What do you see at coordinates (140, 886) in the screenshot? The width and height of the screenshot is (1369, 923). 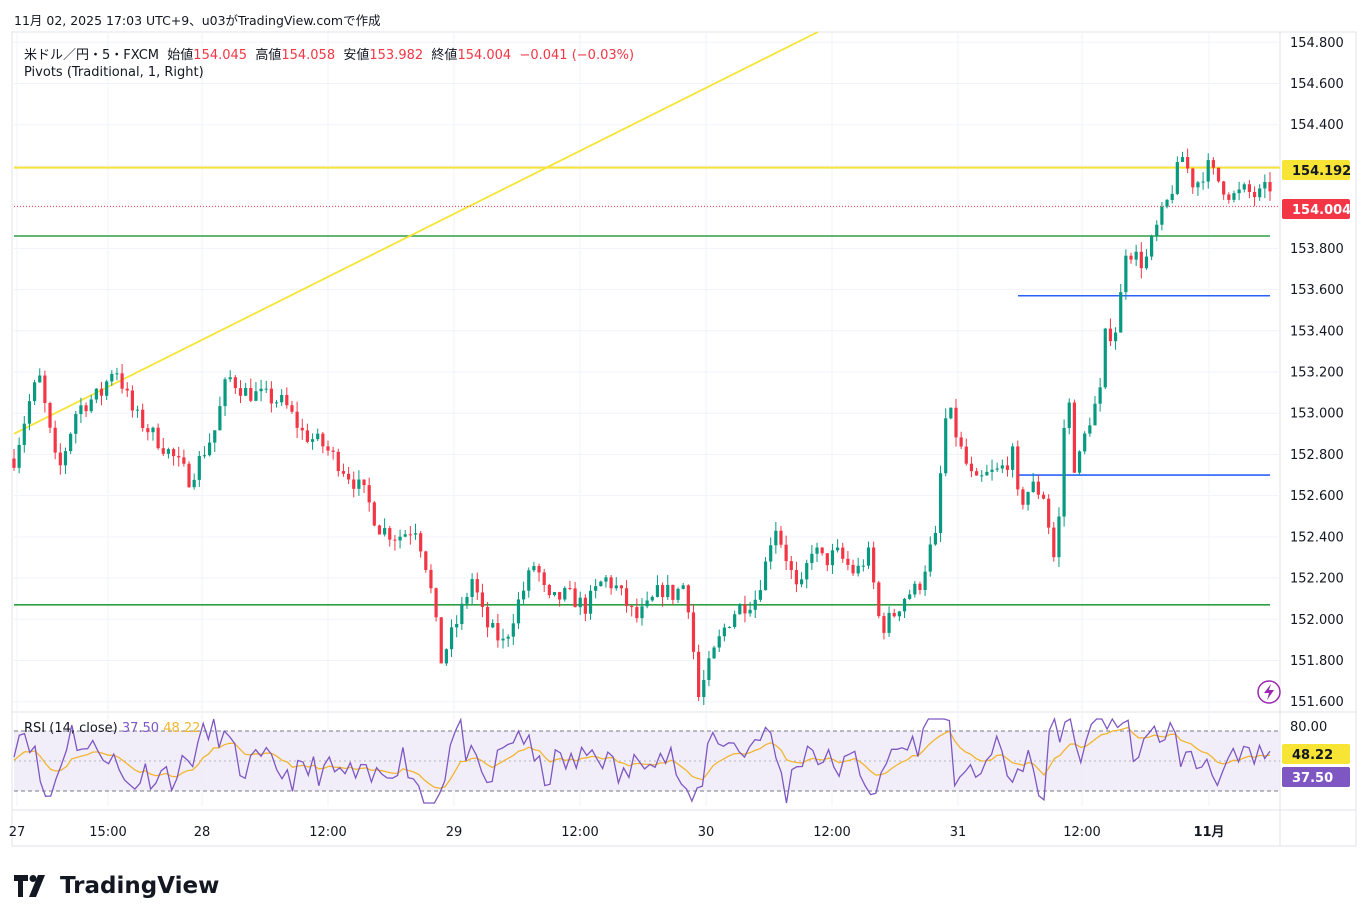 I see `brand-name: TradingView` at bounding box center [140, 886].